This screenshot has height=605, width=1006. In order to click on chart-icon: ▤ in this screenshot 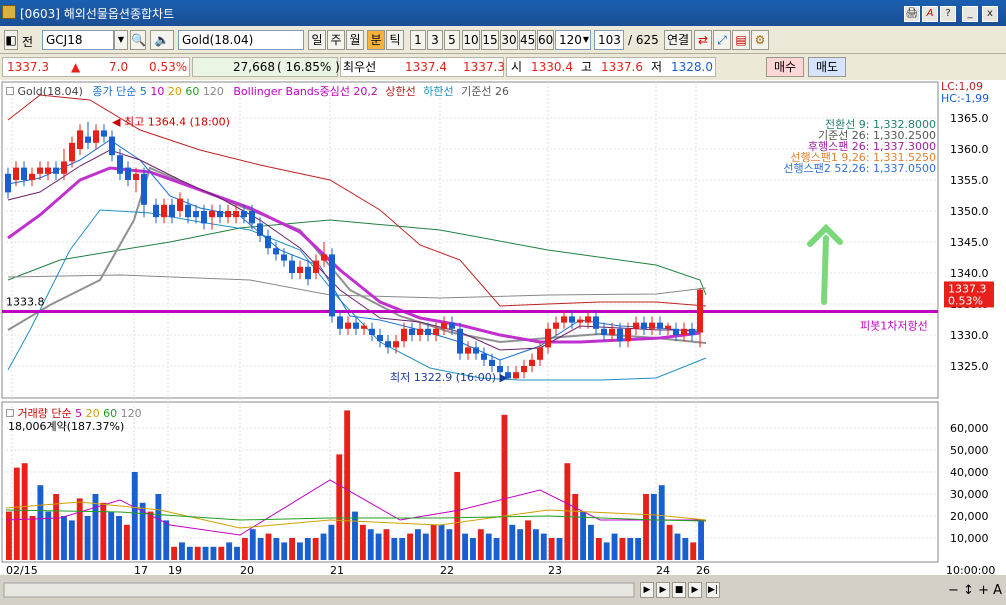, I will do `click(741, 40)`.